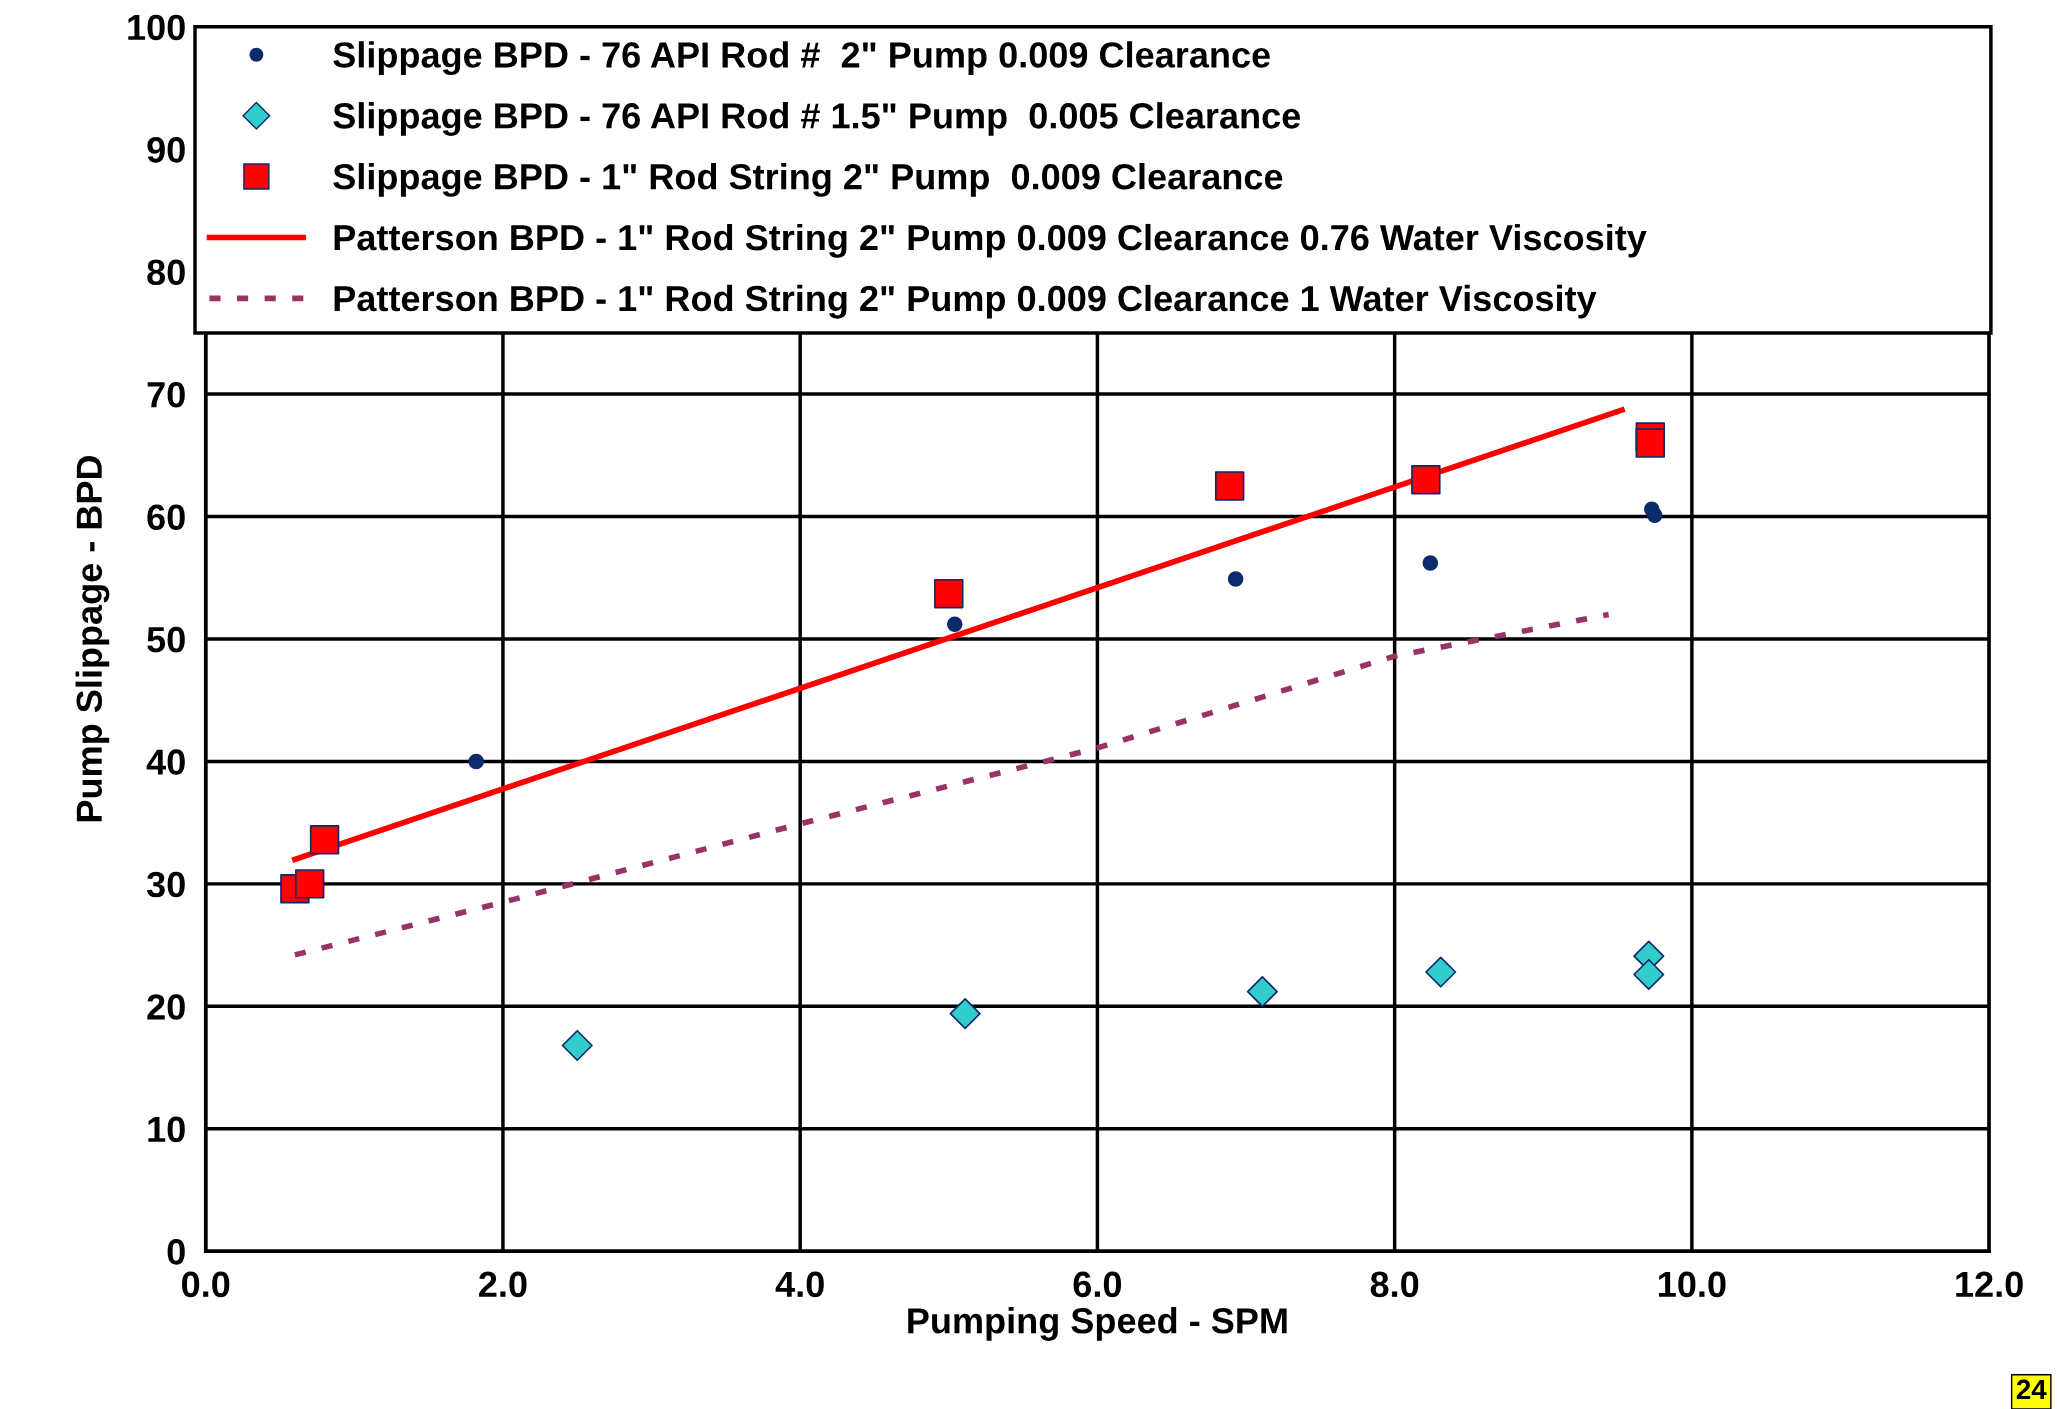  What do you see at coordinates (166, 272) in the screenshot?
I see `y-tick-label: 80` at bounding box center [166, 272].